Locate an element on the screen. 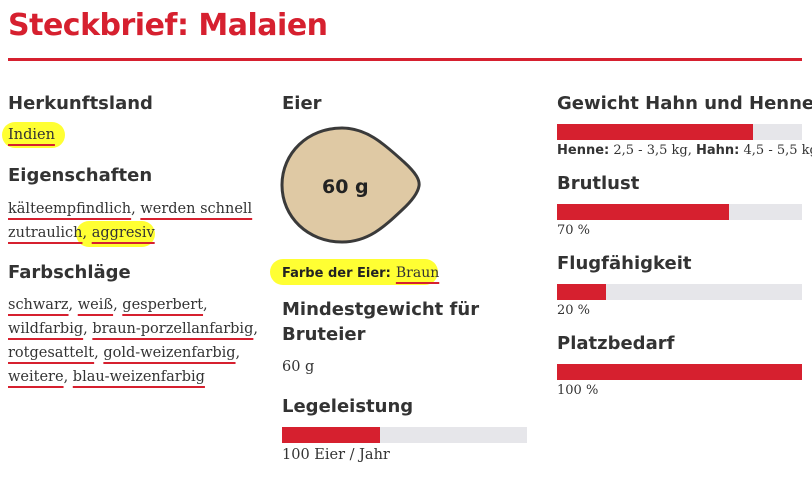 This screenshot has height=480, width=812. space-bar-fill is located at coordinates (679, 372).